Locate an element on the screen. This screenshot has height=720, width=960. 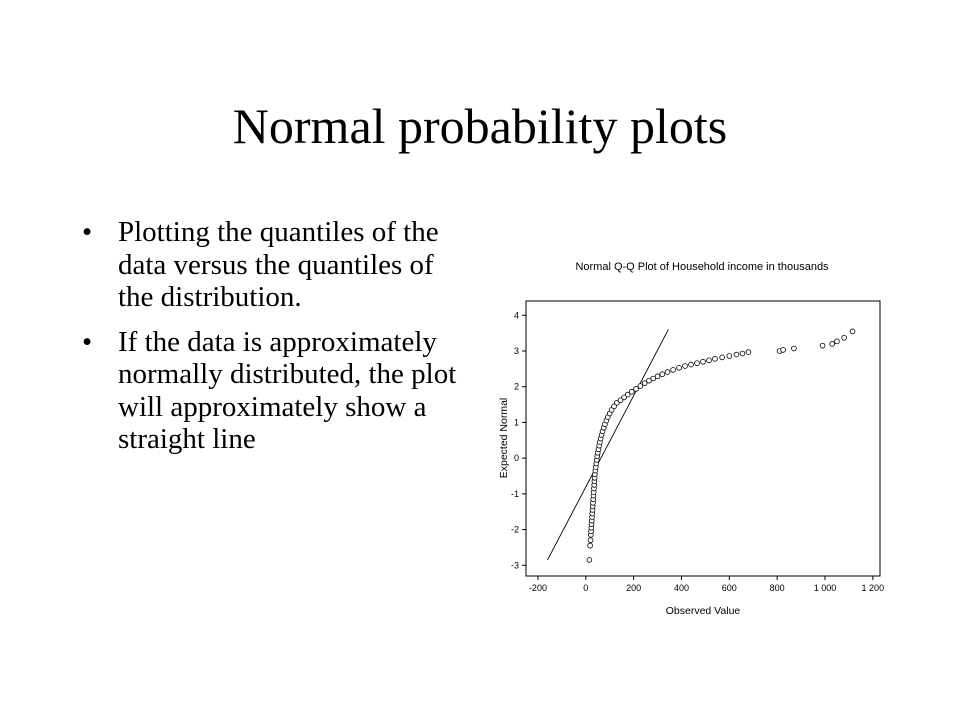
x-tick-label: 400 is located at coordinates (681, 588).